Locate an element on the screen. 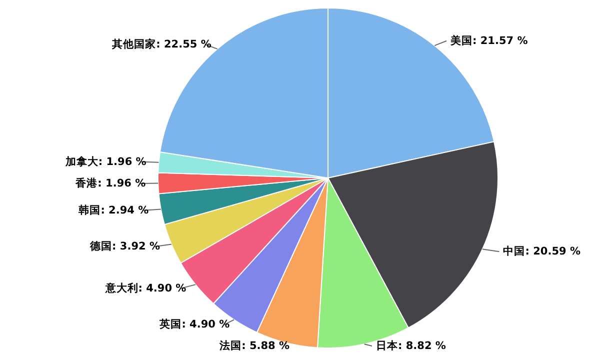 This screenshot has width=600, height=356. data-label: : 20.59 % is located at coordinates (553, 252).